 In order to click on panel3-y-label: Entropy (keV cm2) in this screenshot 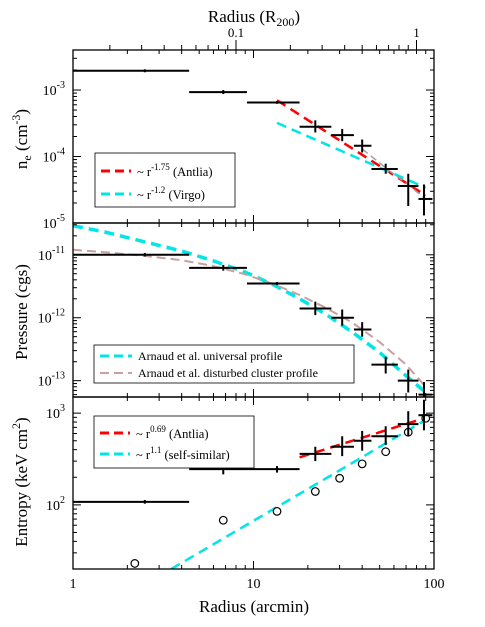, I will do `click(20, 481)`.